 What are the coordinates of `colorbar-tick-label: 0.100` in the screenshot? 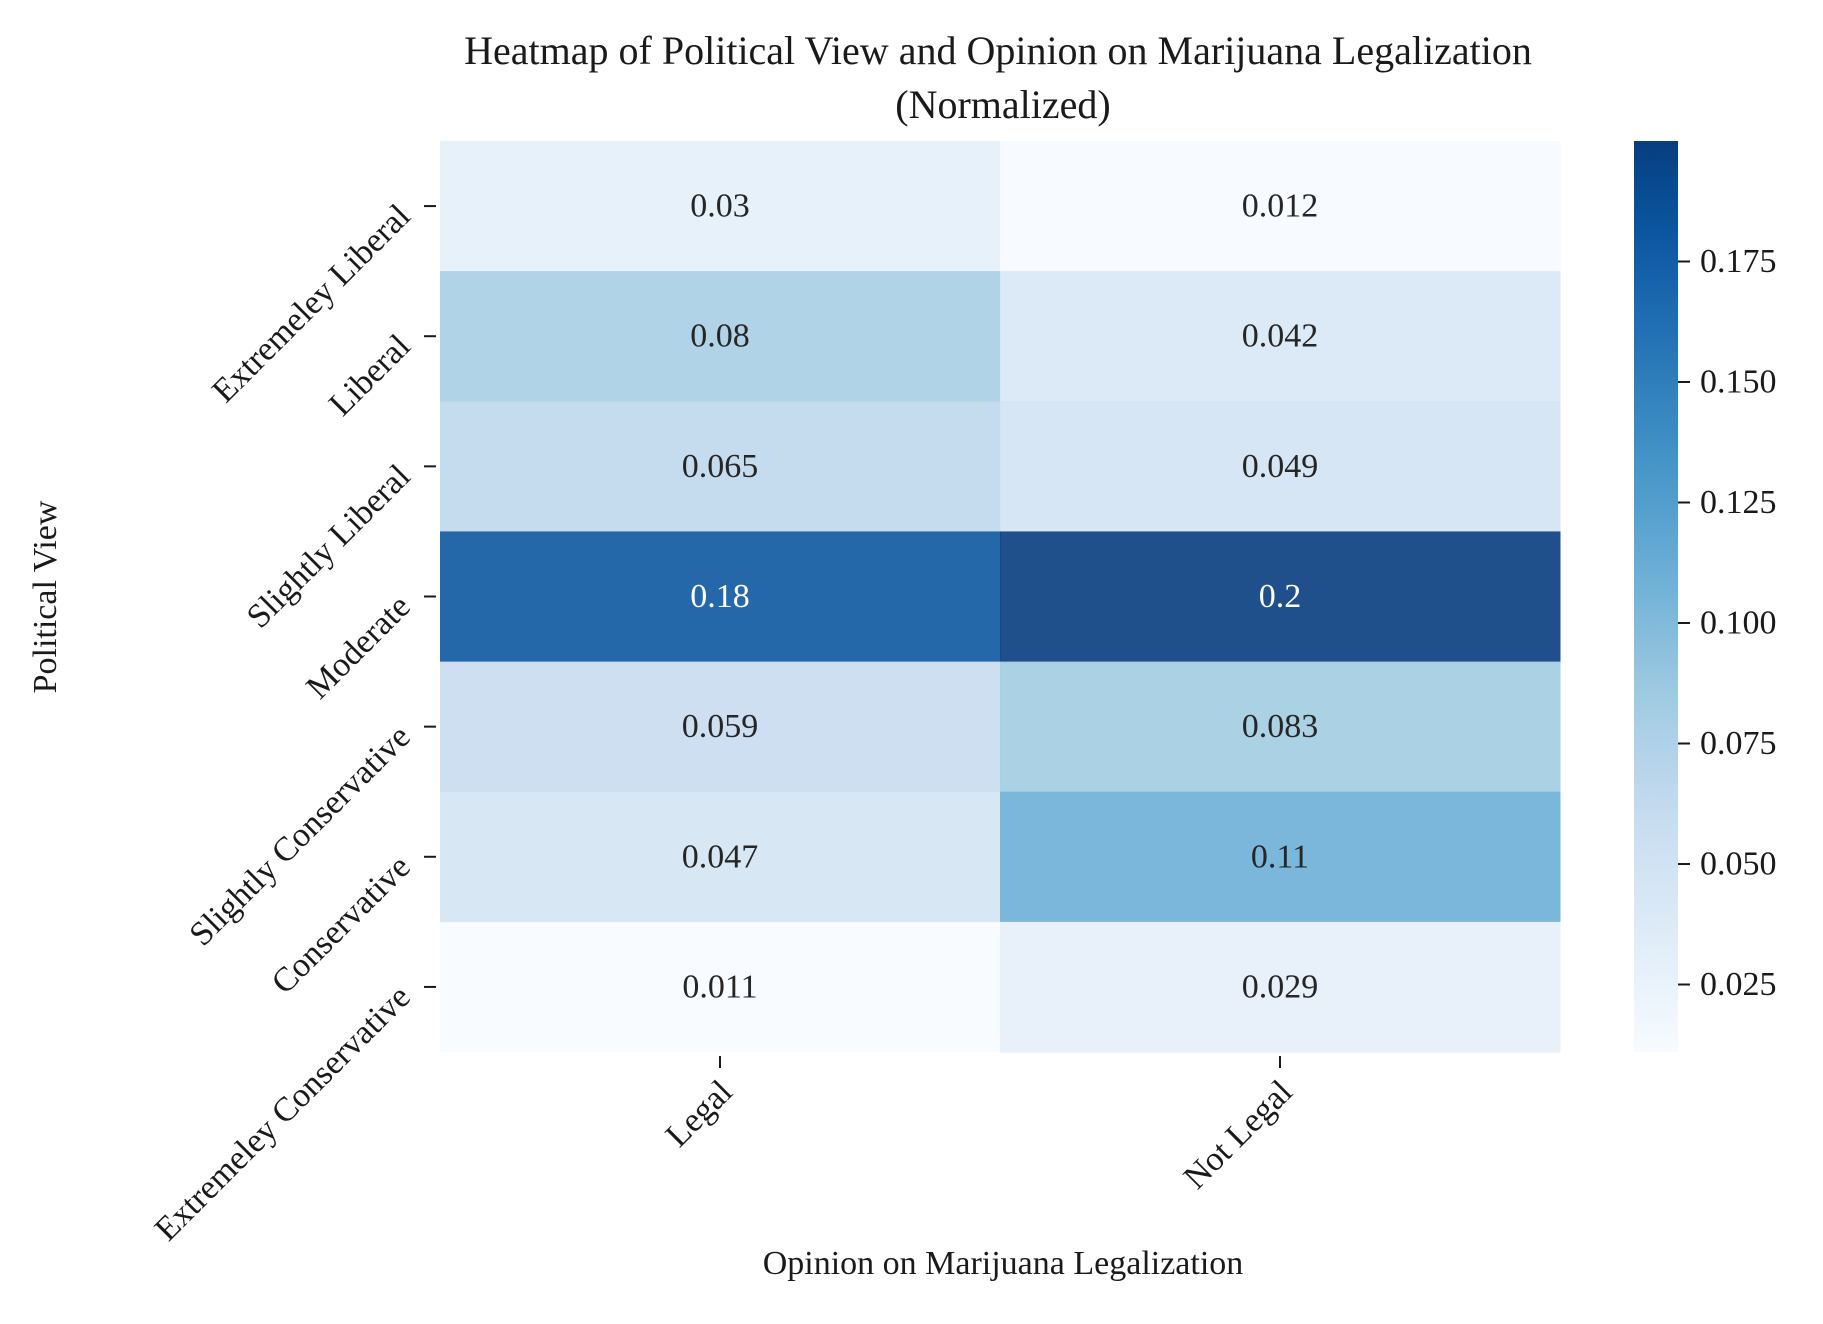 It's located at (1738, 623).